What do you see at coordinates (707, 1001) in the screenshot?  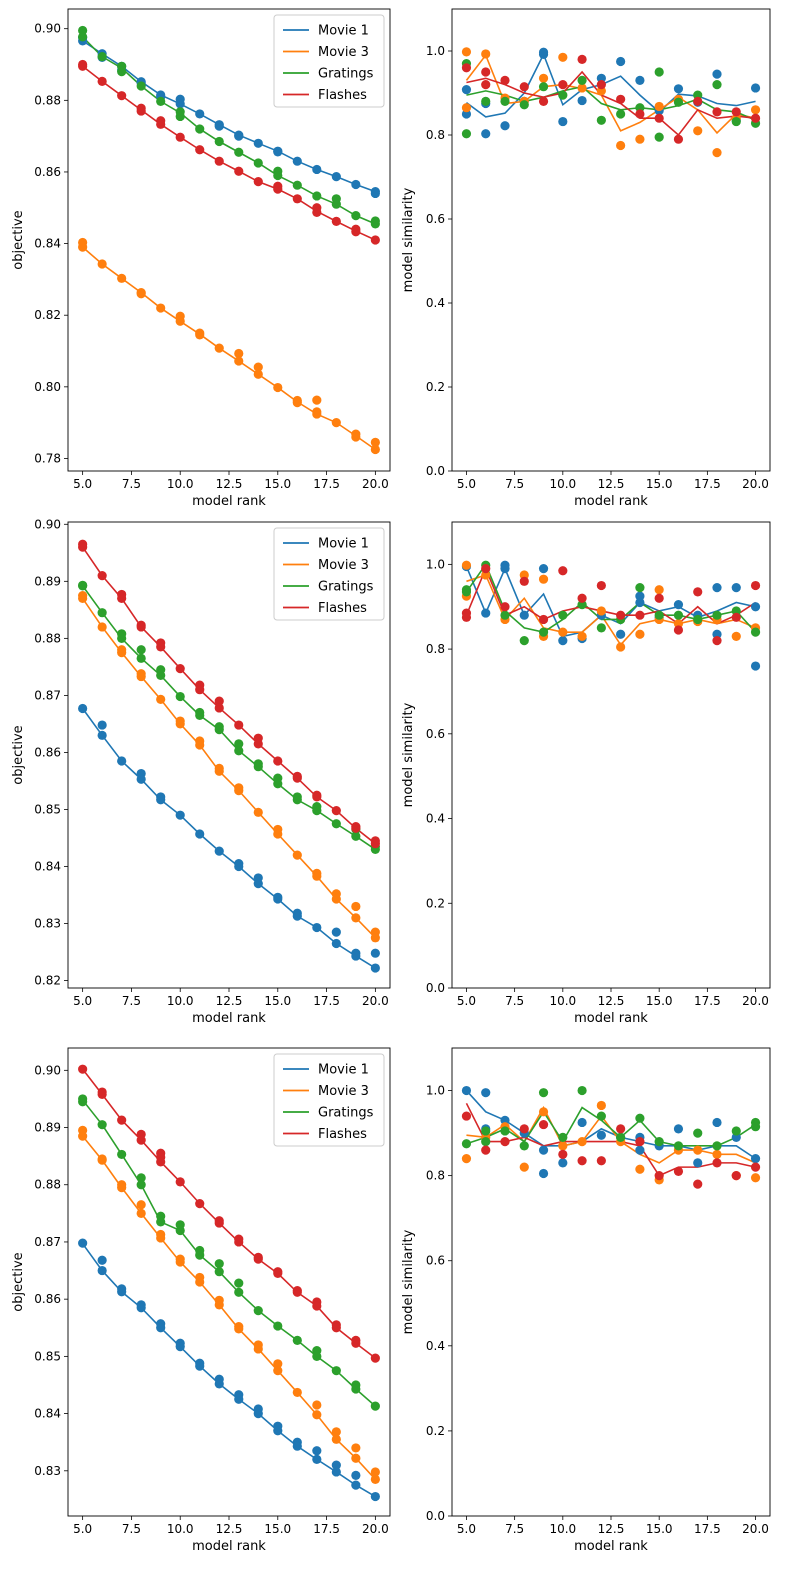 I see `x-tick-label: 17.5` at bounding box center [707, 1001].